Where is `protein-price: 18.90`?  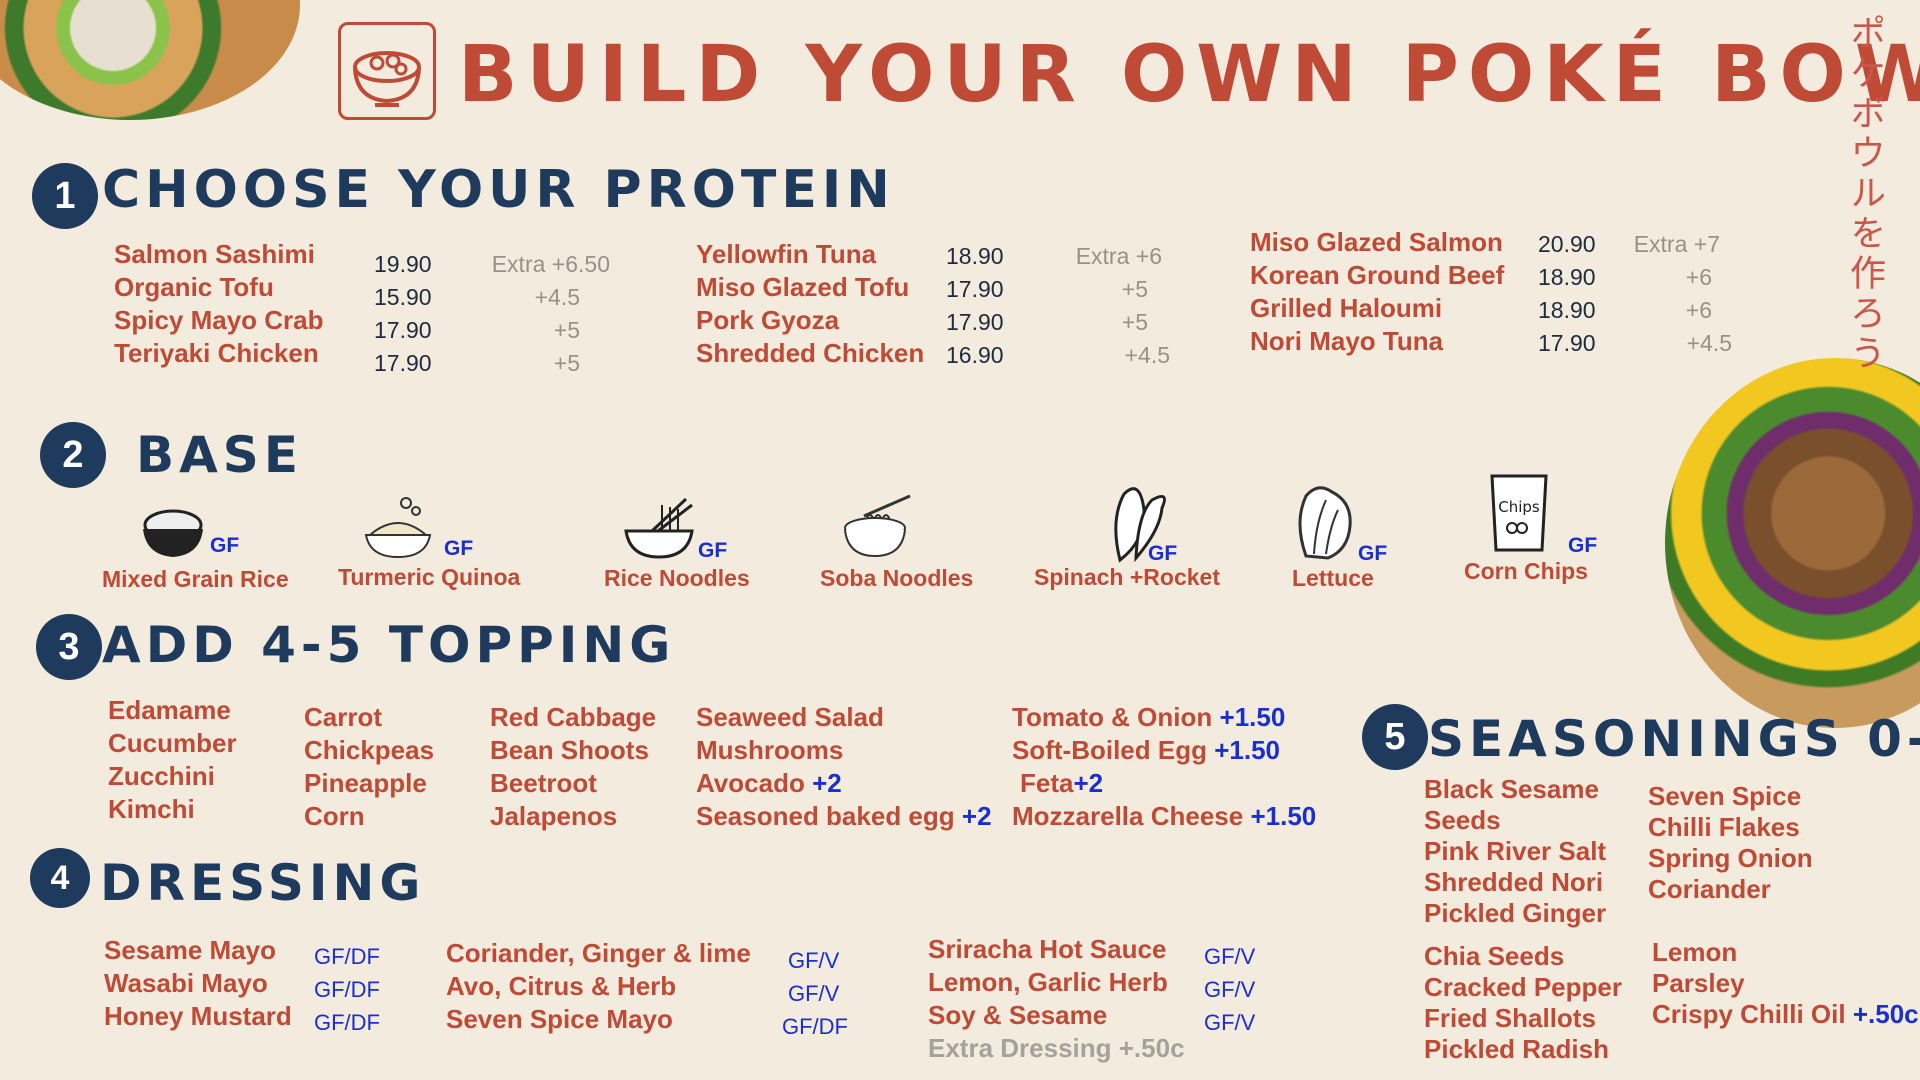 protein-price: 18.90 is located at coordinates (1567, 277).